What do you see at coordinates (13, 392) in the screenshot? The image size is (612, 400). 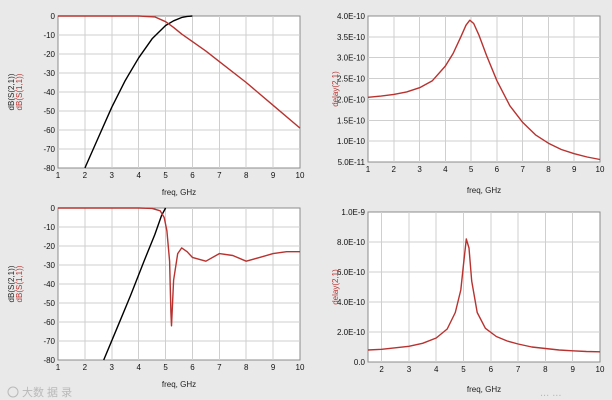 I see `watermark-logo-icon` at bounding box center [13, 392].